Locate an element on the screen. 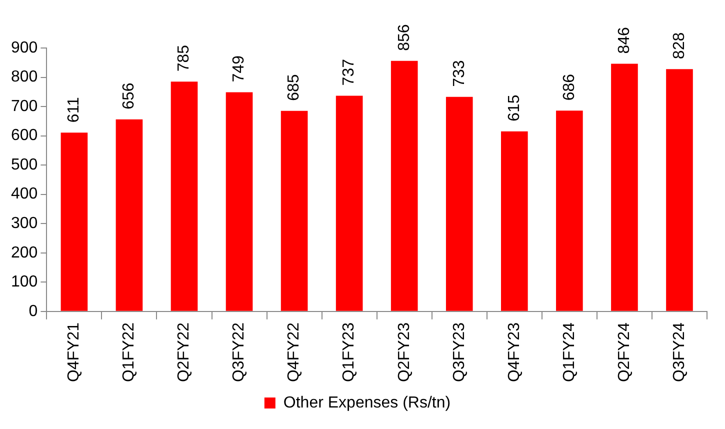 This screenshot has height=429, width=725. y-tick-label: 700 is located at coordinates (24, 106).